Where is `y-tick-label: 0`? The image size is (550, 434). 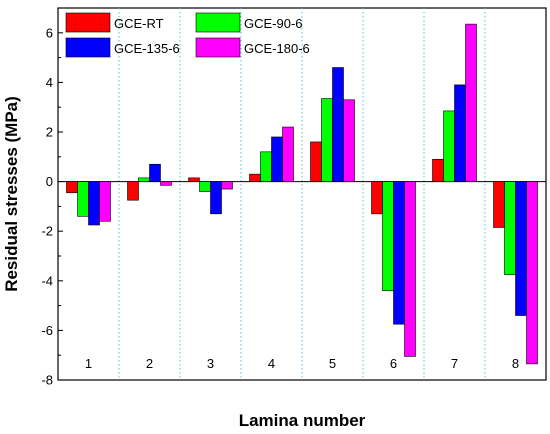
y-tick-label: 0 is located at coordinates (49, 181).